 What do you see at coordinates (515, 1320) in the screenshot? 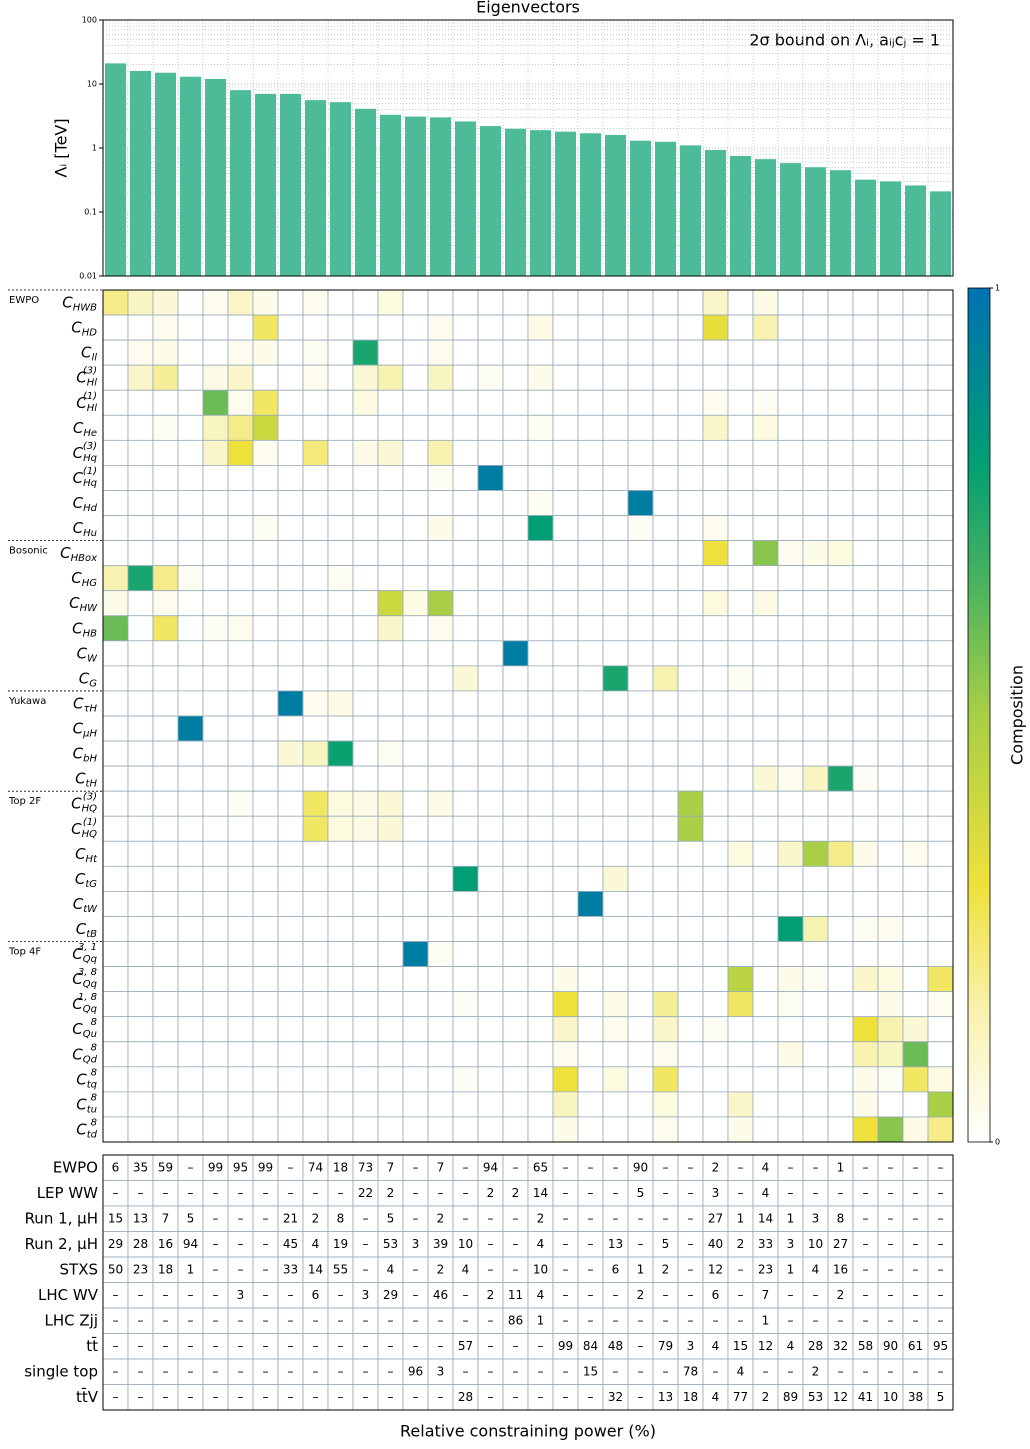
I see `table-cell-text: 86` at bounding box center [515, 1320].